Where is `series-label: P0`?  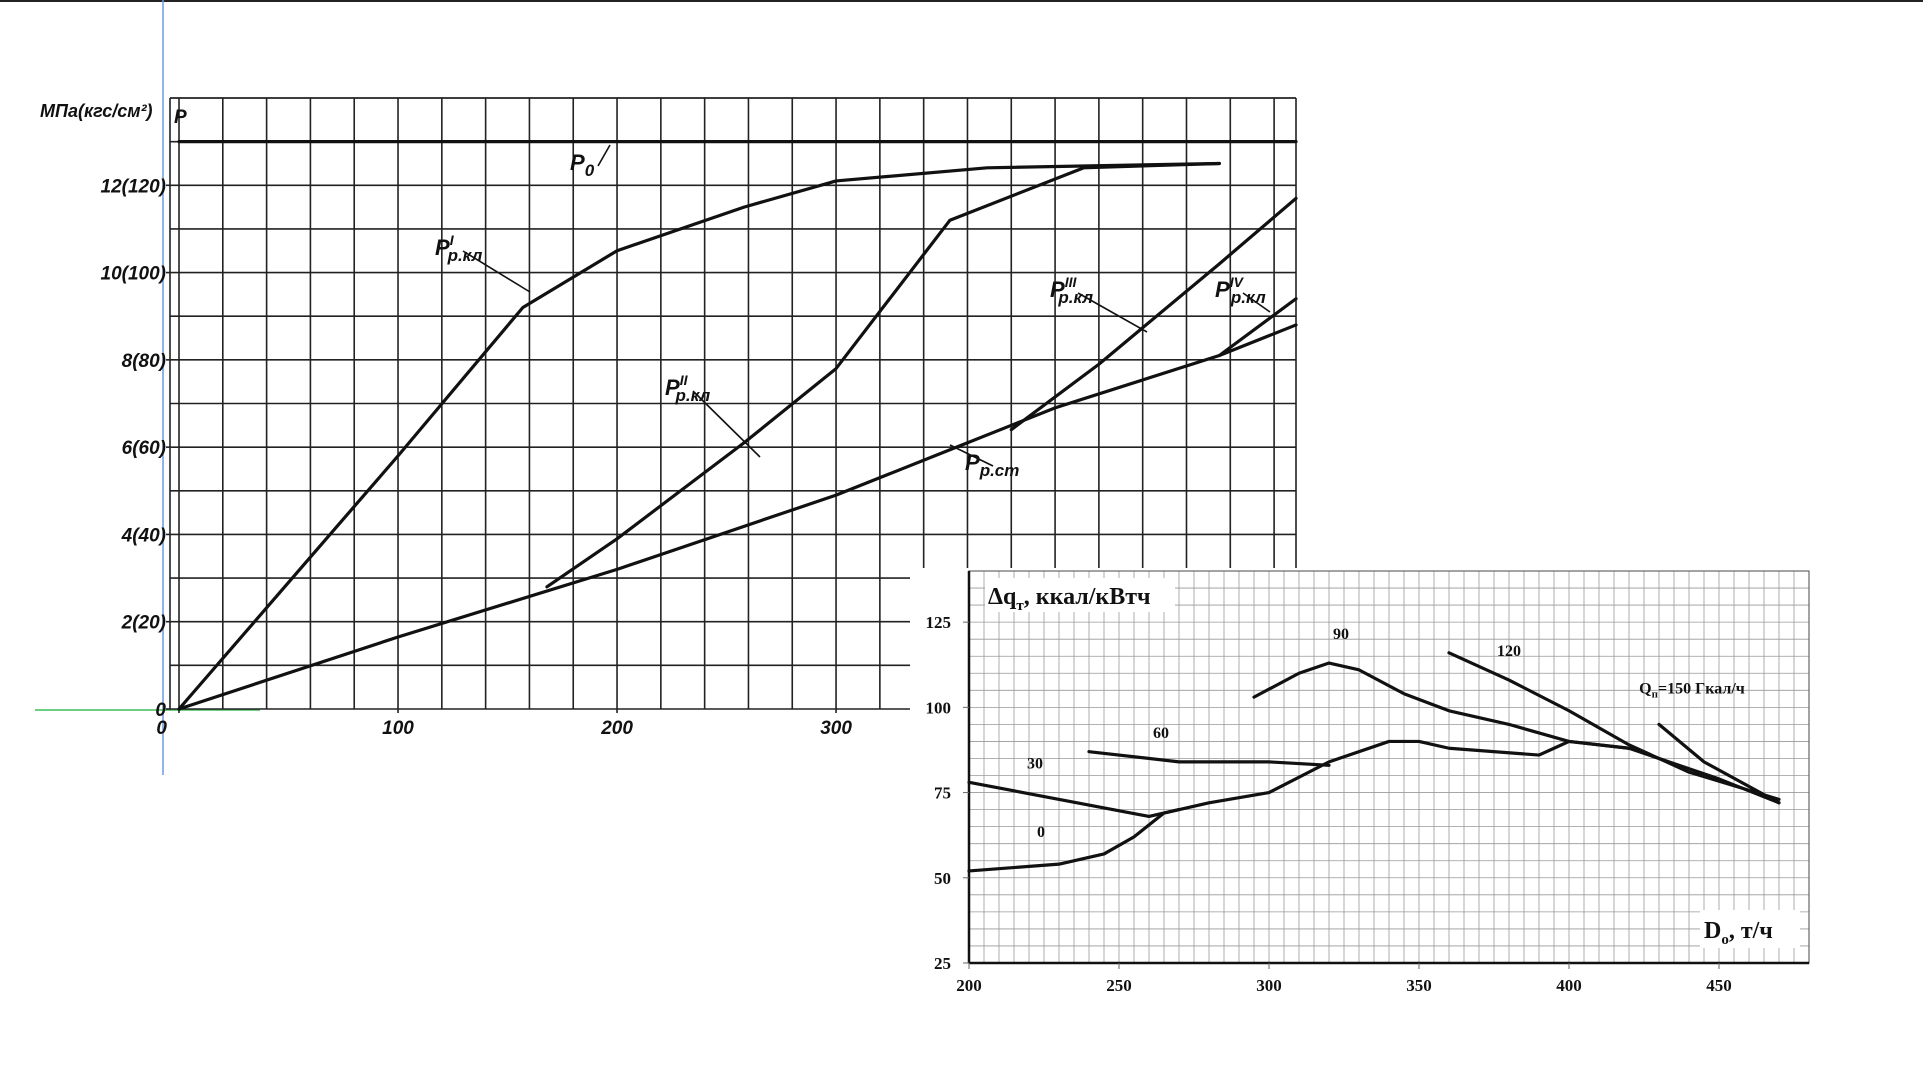
series-label: P0 is located at coordinates (582, 165).